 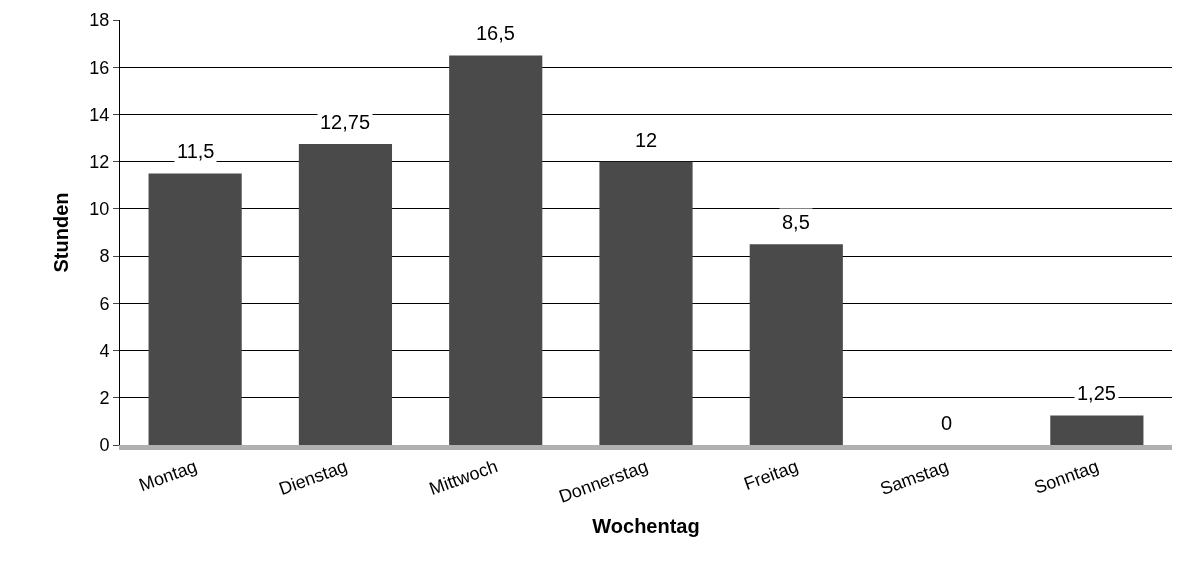 I want to click on y-tick-label: 18, so click(x=99, y=20).